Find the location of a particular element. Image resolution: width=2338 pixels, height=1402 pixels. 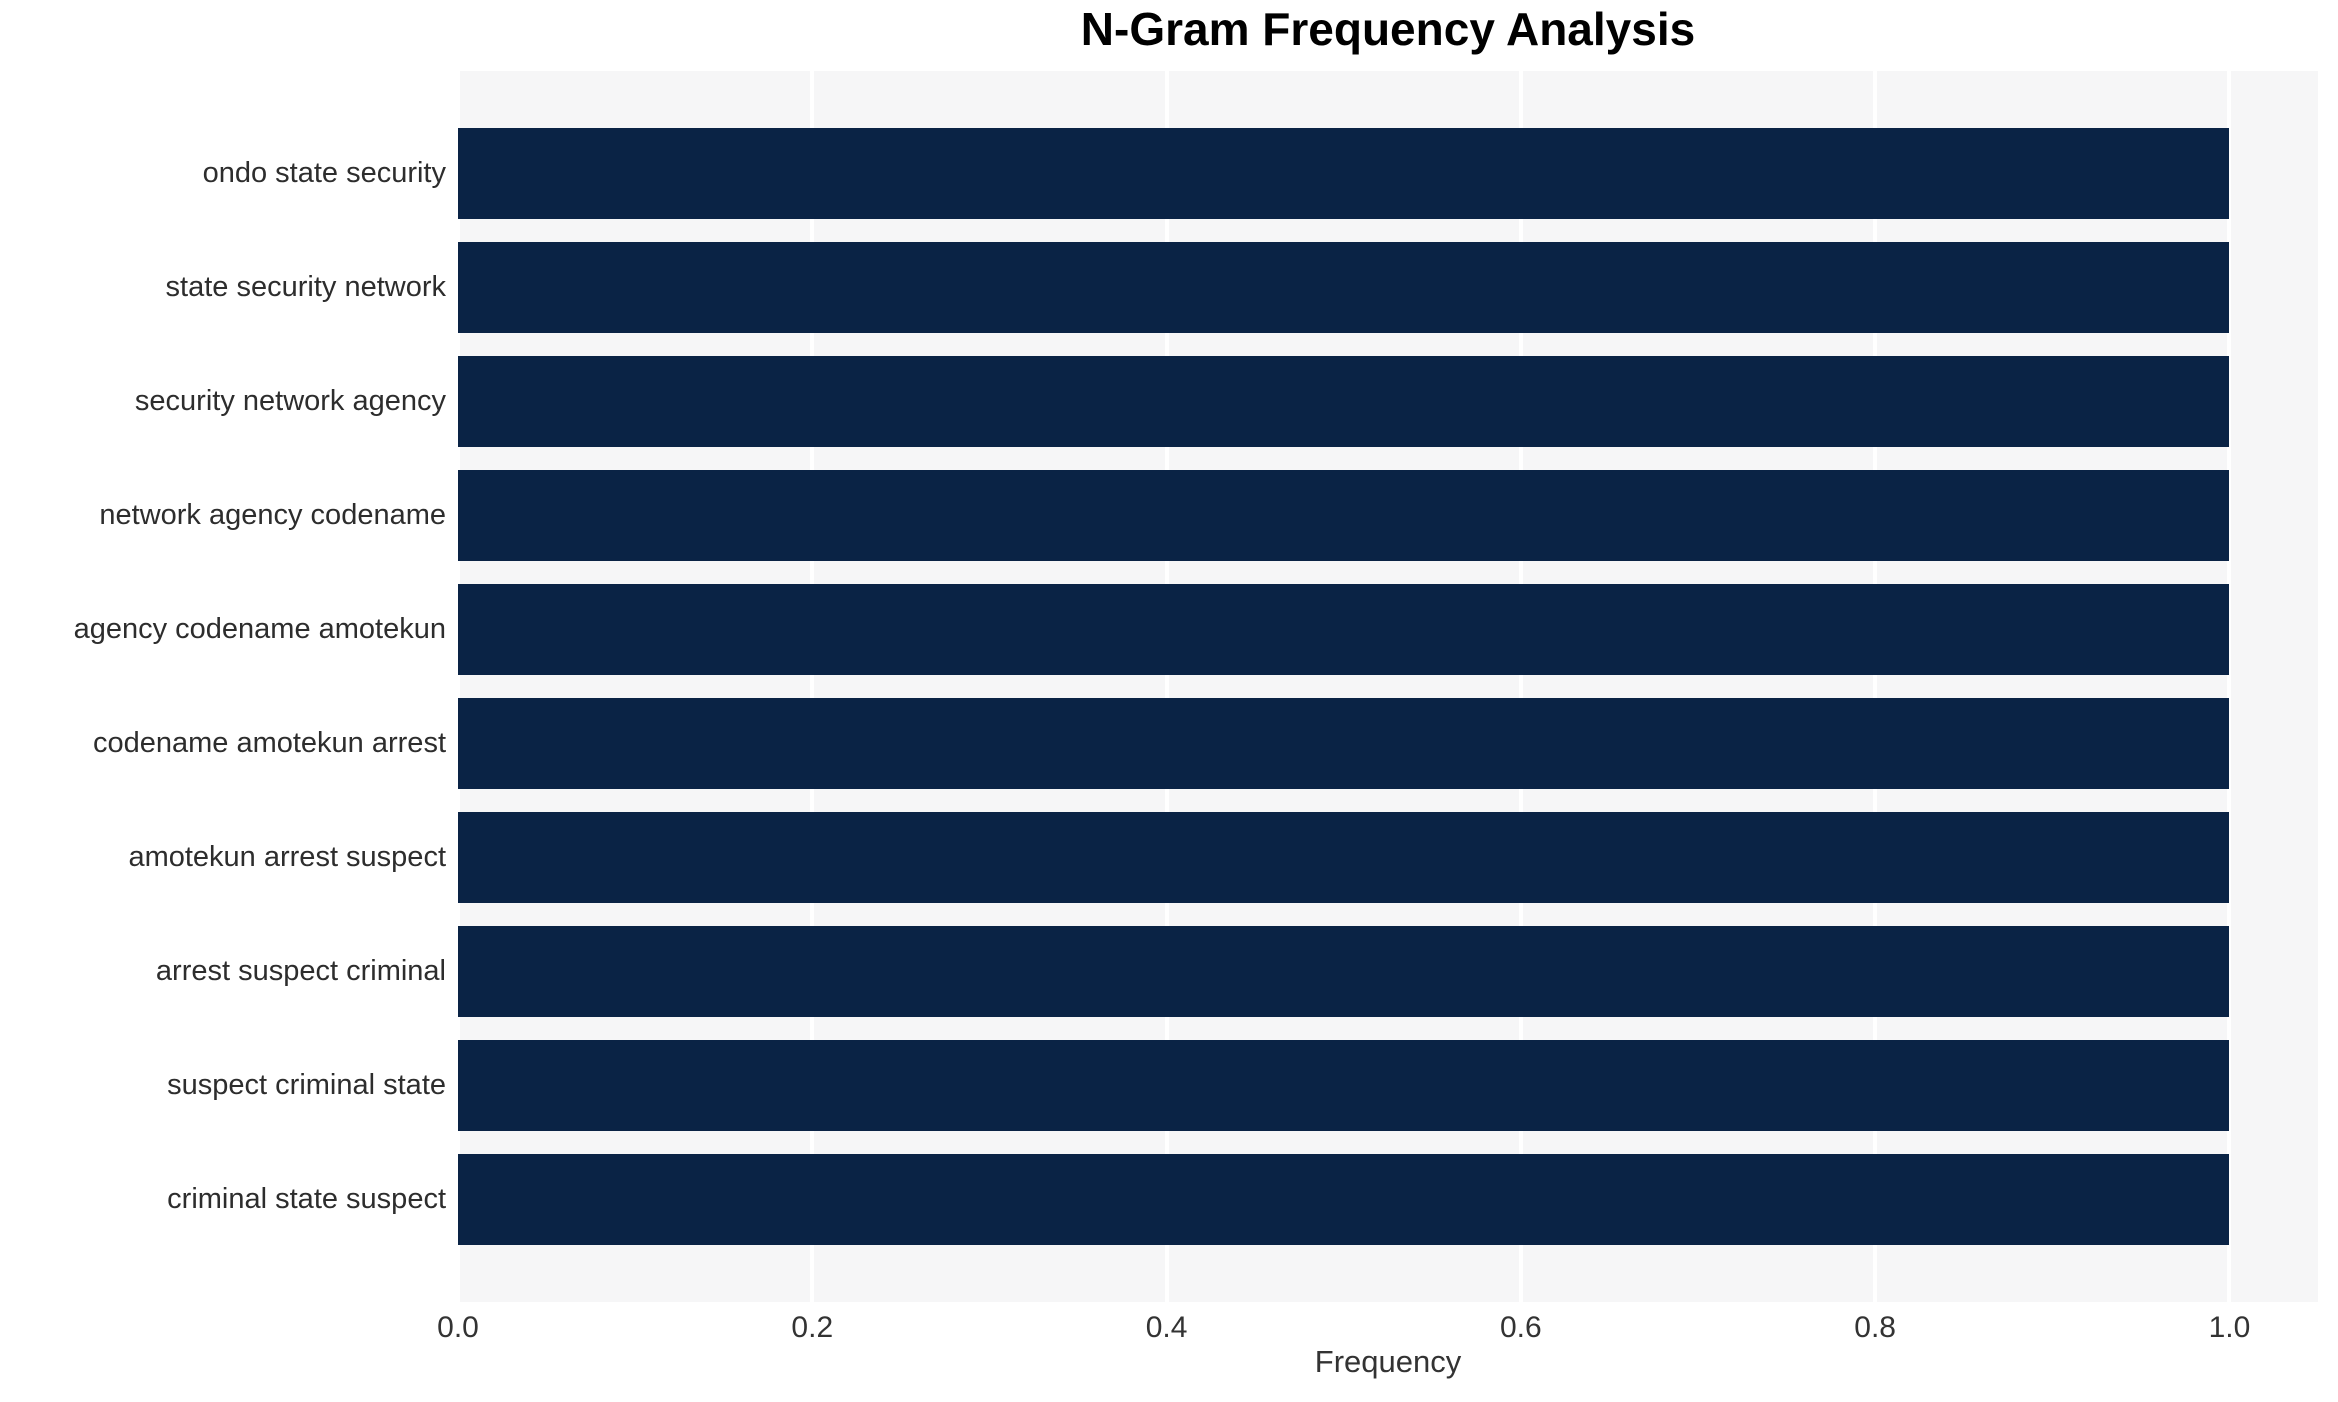

bar-arrest-suspect-criminal is located at coordinates (1344, 971).